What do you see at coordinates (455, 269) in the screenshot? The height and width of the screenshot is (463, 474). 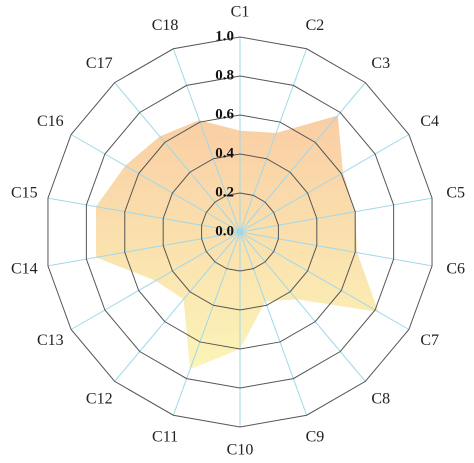 I see `category-label: C6` at bounding box center [455, 269].